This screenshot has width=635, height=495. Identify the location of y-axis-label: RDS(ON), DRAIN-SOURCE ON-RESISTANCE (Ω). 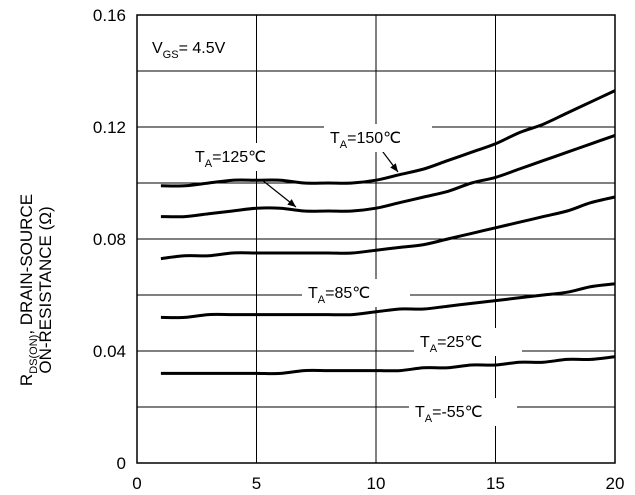
(36, 290).